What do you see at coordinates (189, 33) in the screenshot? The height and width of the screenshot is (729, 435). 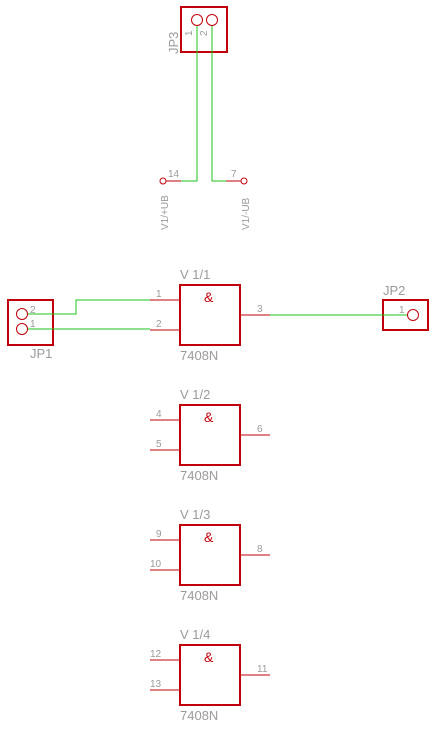 I see `jp3-pin-1-number: 1` at bounding box center [189, 33].